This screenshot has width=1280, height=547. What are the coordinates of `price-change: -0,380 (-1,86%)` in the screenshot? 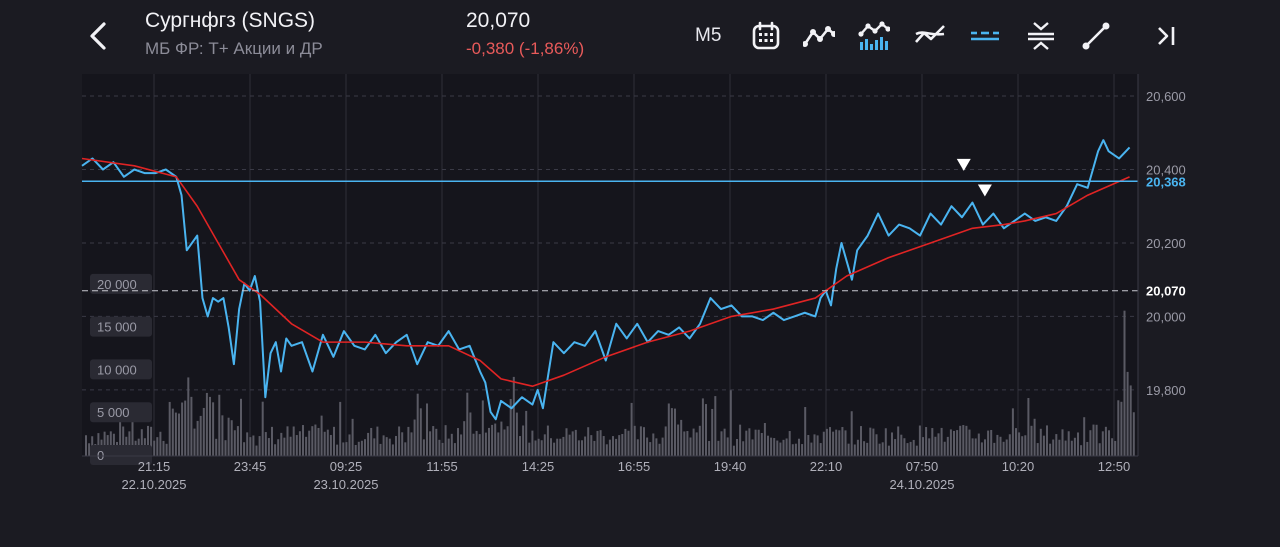 It's located at (525, 48).